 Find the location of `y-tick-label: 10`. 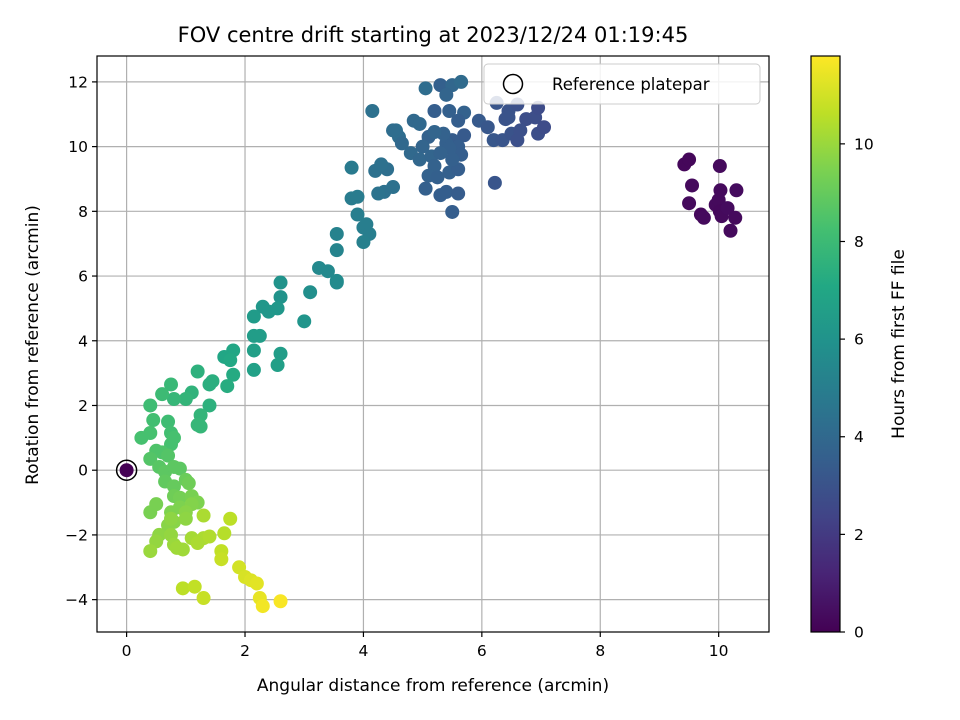

y-tick-label: 10 is located at coordinates (78, 147).